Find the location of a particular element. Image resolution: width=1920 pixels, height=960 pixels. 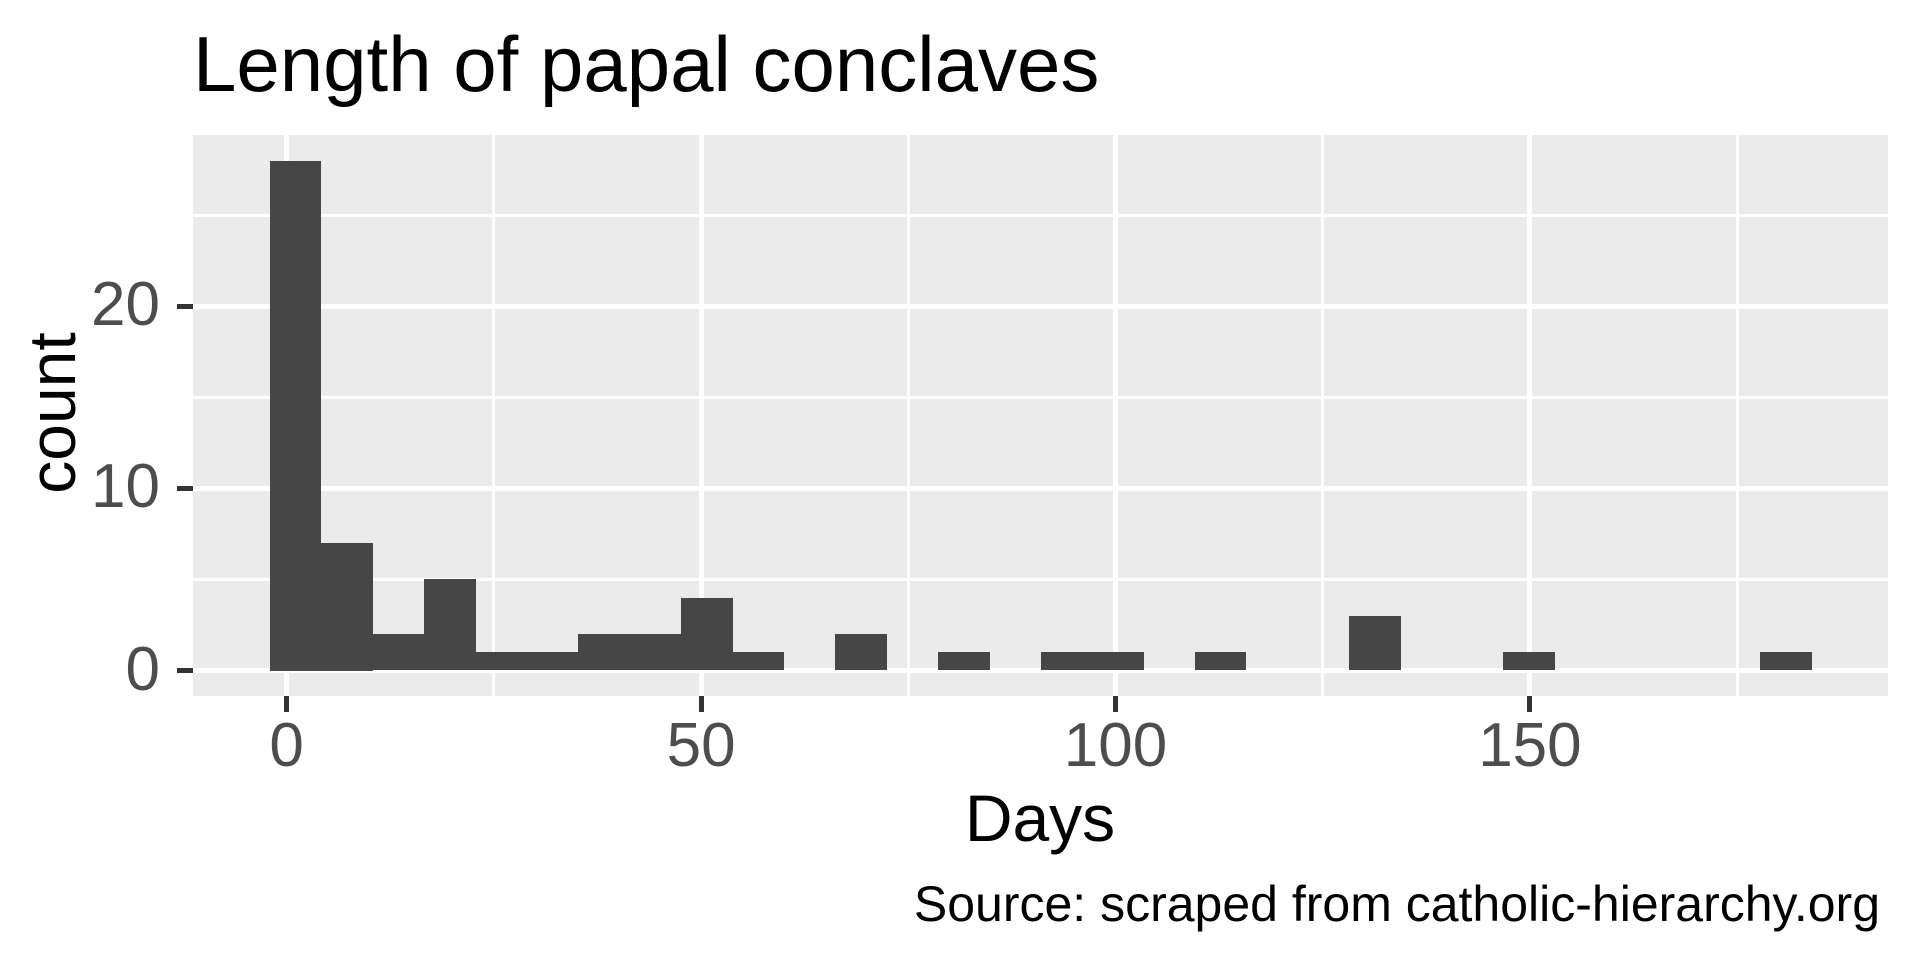

x-tick-label: 100 is located at coordinates (1115, 745).